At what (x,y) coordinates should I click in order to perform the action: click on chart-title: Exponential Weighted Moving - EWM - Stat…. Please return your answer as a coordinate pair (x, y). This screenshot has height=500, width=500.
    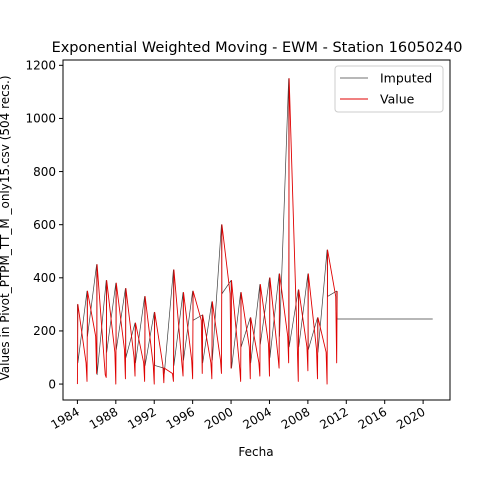
    Looking at the image, I should click on (257, 48).